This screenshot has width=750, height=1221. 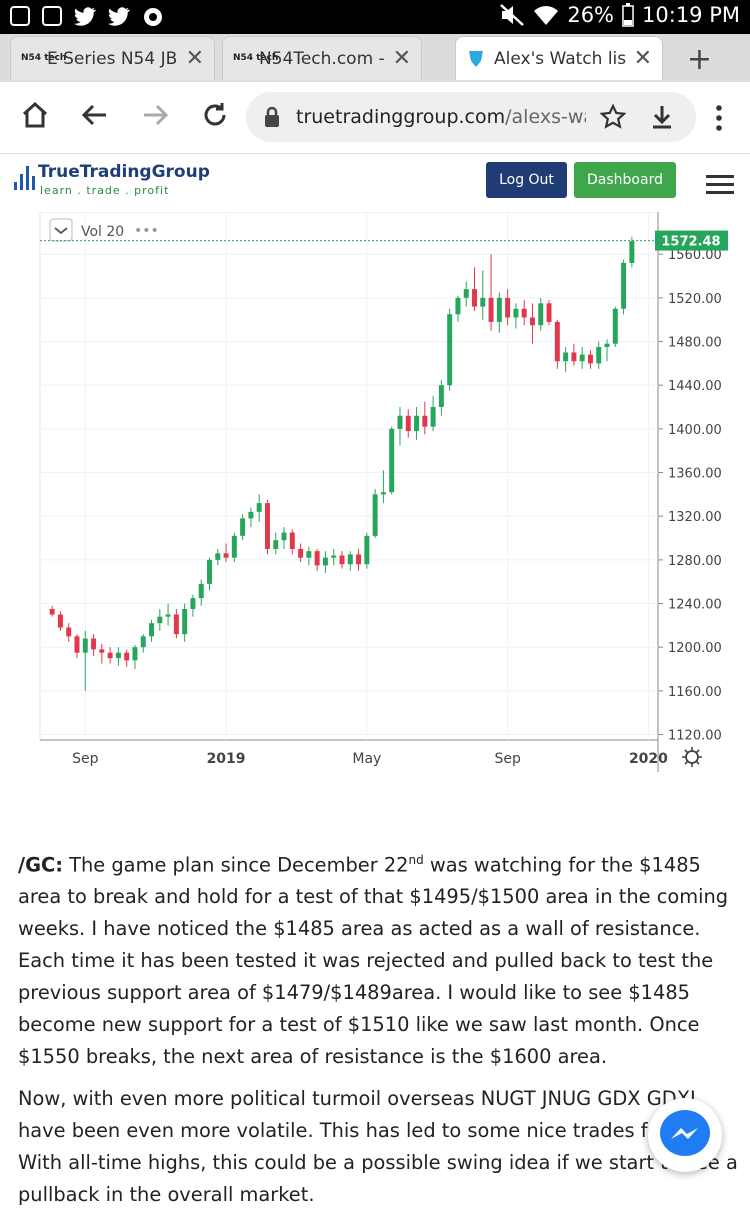 What do you see at coordinates (375, 17) in the screenshot?
I see `status-bar: 26% 10:19 PM` at bounding box center [375, 17].